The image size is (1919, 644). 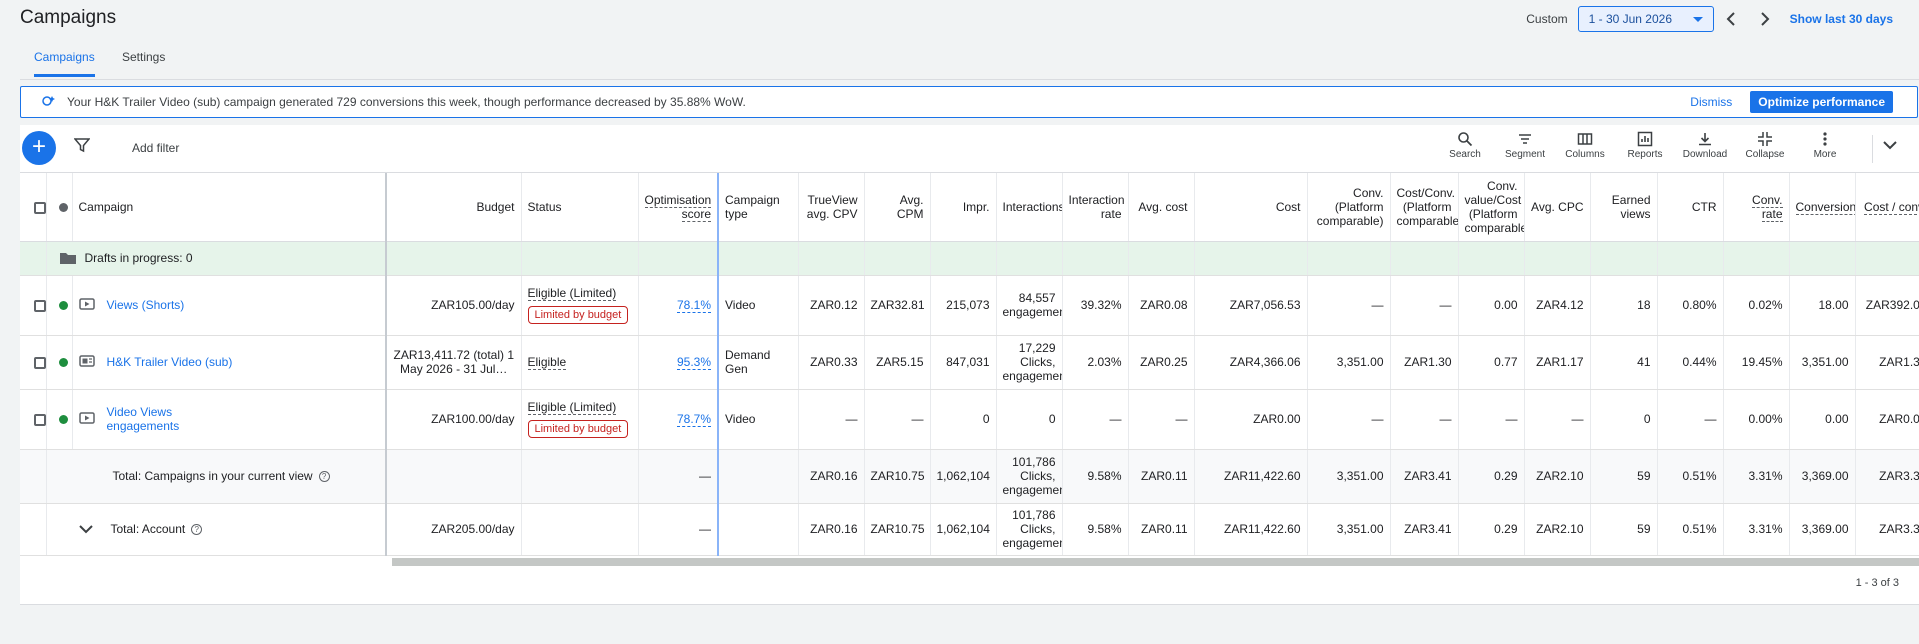 I want to click on column-conv-platform: Conv. (Platform comparable), so click(x=1349, y=207).